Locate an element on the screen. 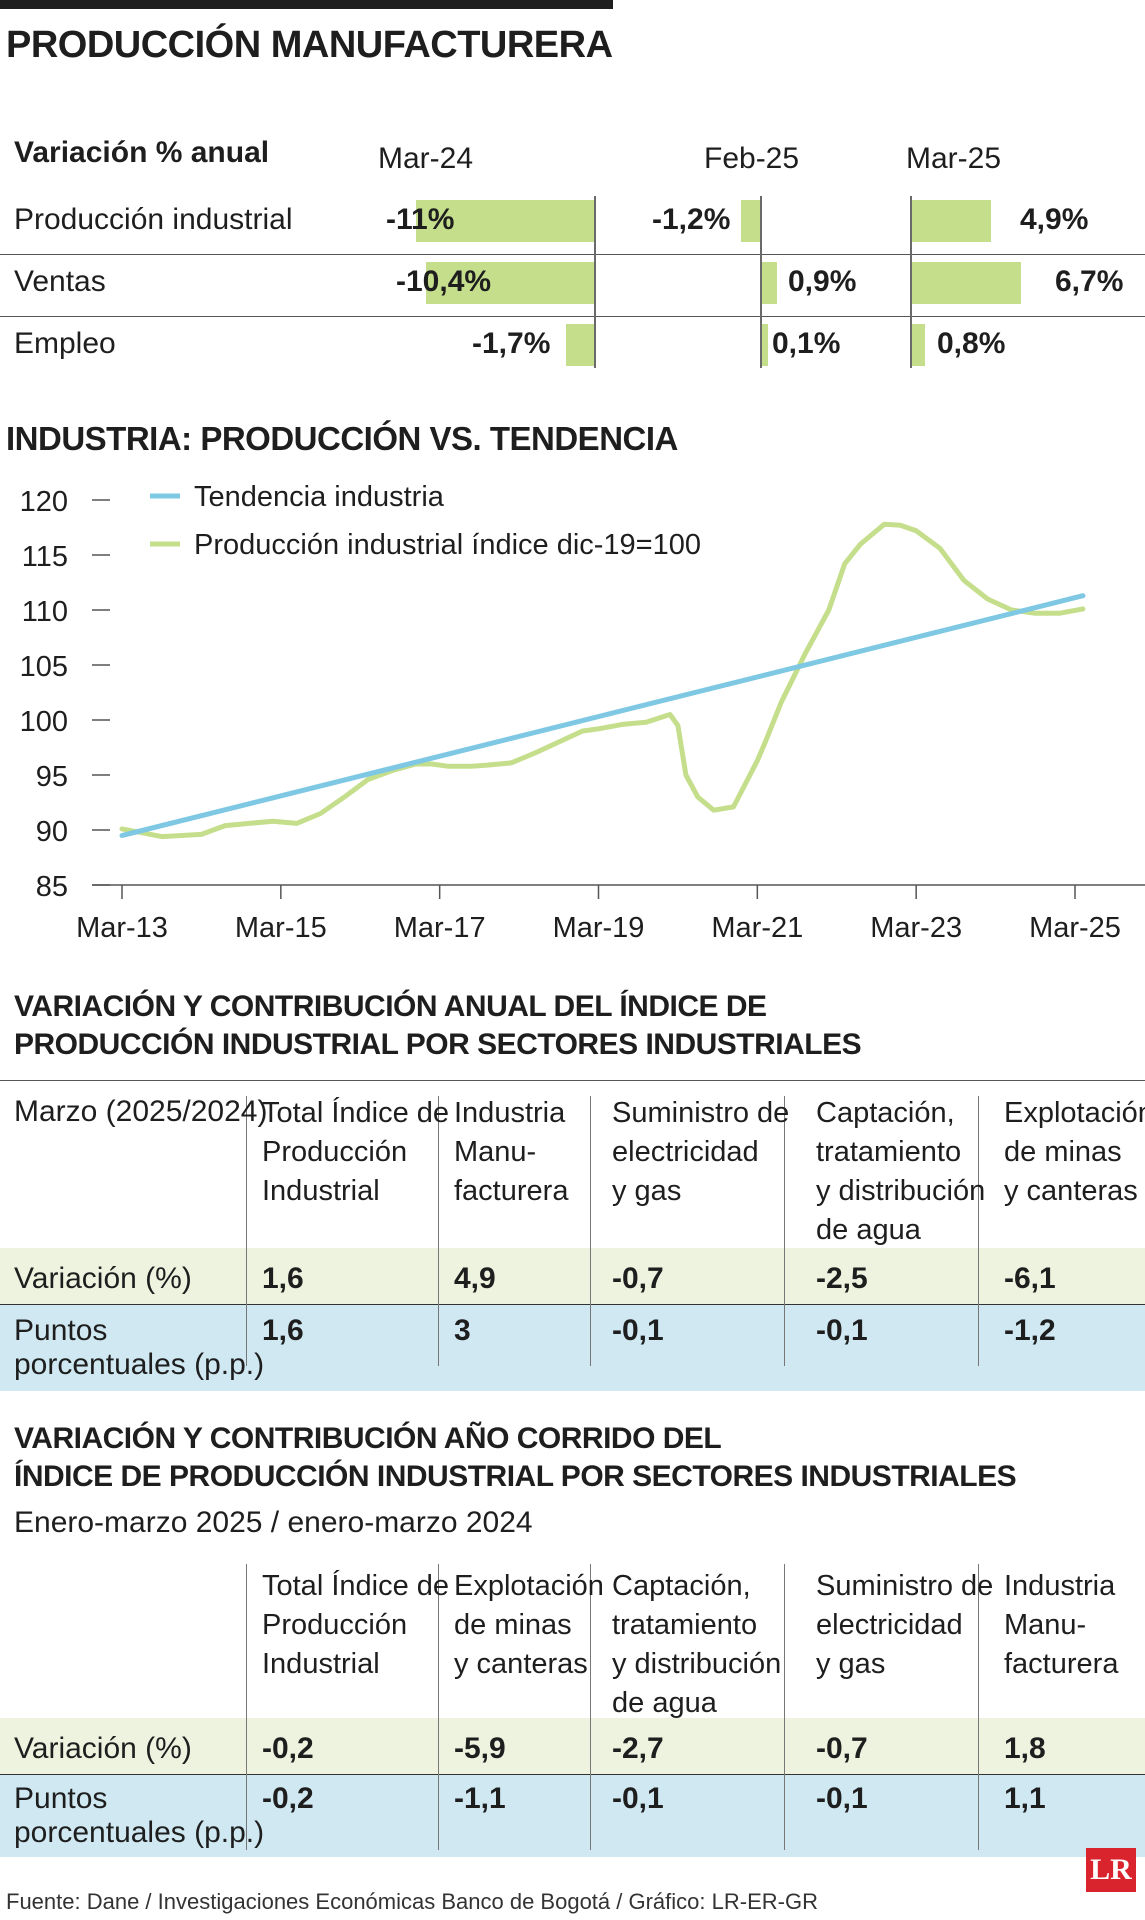  t1-header-2: Suministro de electricidad y gas is located at coordinates (700, 1152).